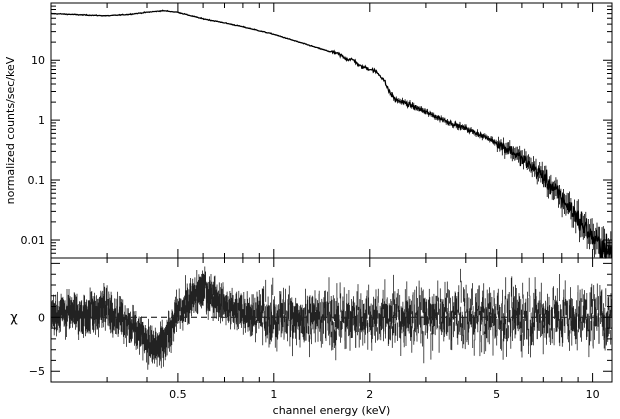 Image resolution: width=620 pixels, height=419 pixels. Describe the element at coordinates (273, 394) in the screenshot. I see `x-tick-label: 1` at that location.